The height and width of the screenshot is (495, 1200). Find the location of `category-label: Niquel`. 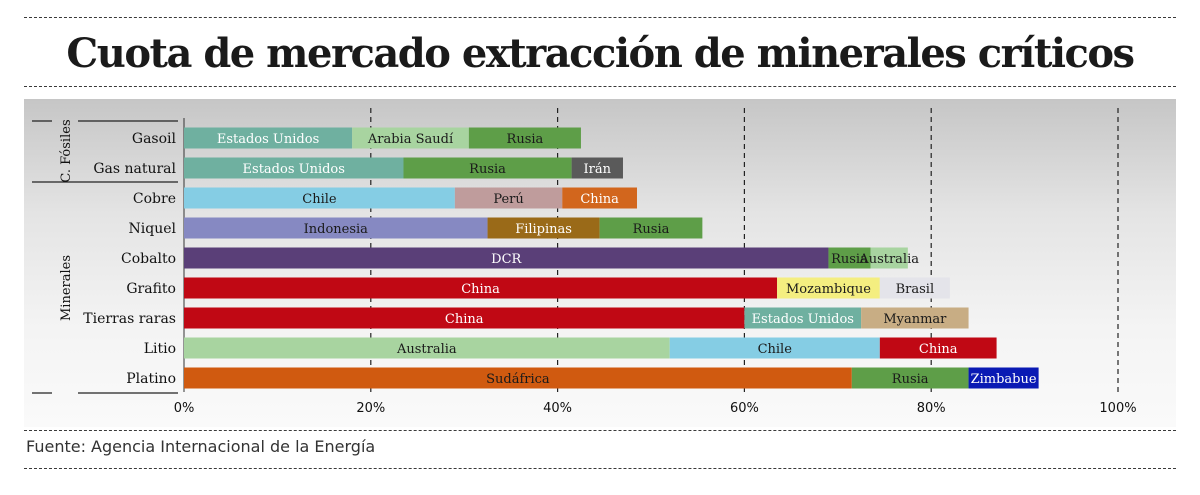

category-label: Niquel is located at coordinates (153, 229).